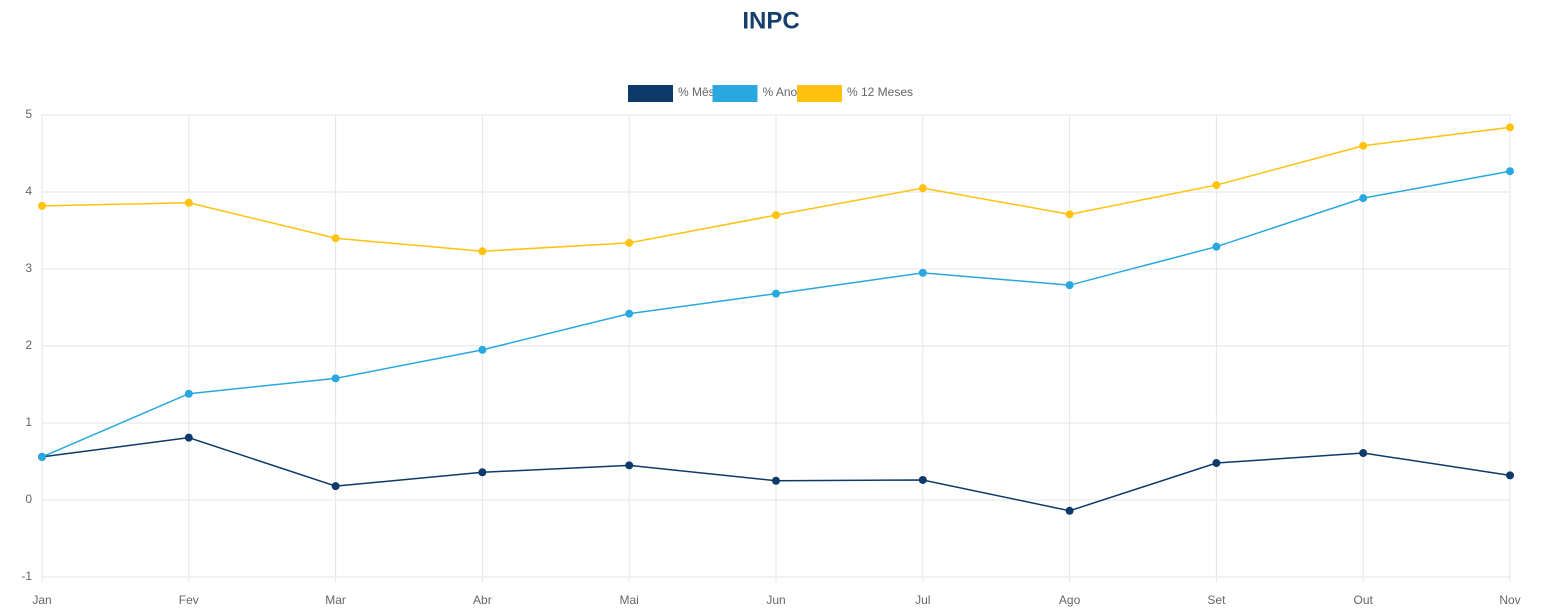 This screenshot has width=1542, height=613. I want to click on x-tick-label: Jan, so click(41, 600).